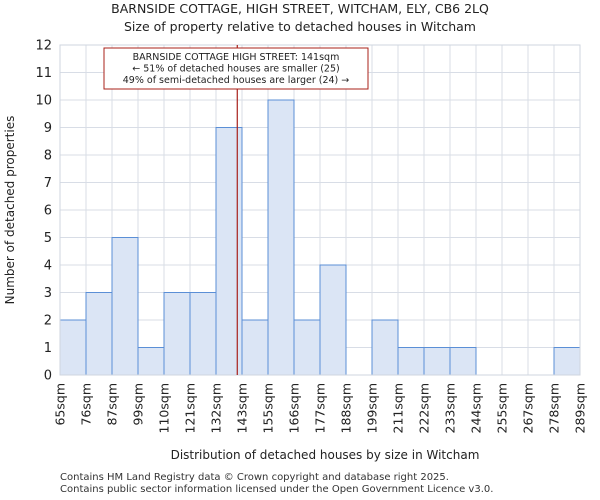 Image resolution: width=600 pixels, height=500 pixels. What do you see at coordinates (476, 408) in the screenshot?
I see `x-tick-label: 244sqm` at bounding box center [476, 408].